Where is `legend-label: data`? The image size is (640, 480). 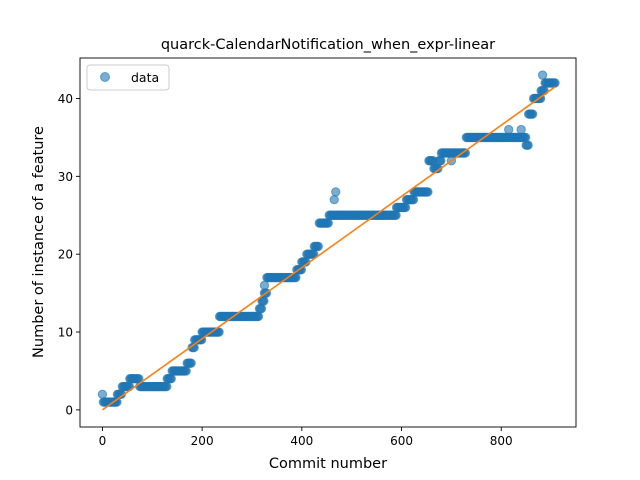 legend-label: data is located at coordinates (145, 77).